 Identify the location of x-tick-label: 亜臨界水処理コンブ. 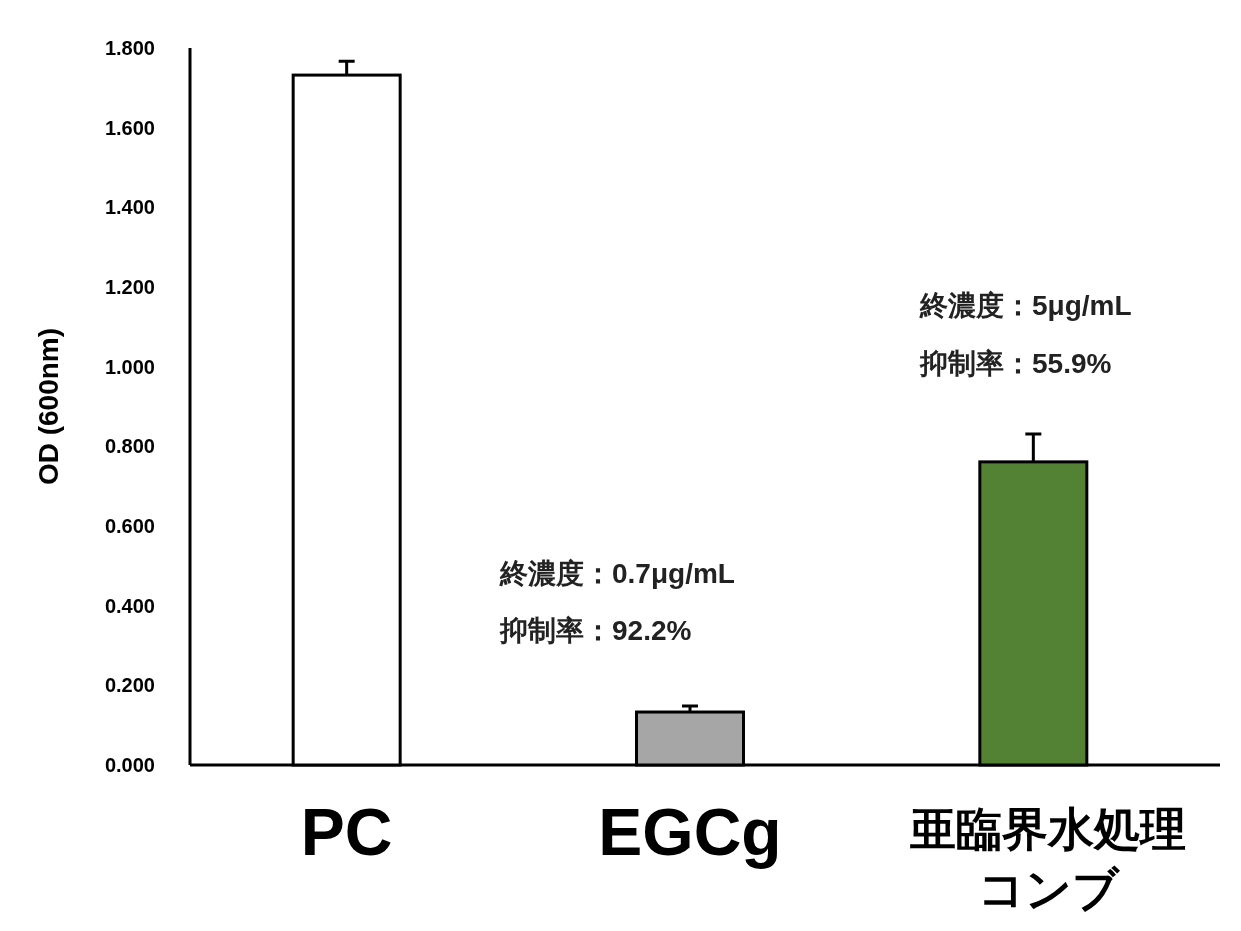
(1048, 859).